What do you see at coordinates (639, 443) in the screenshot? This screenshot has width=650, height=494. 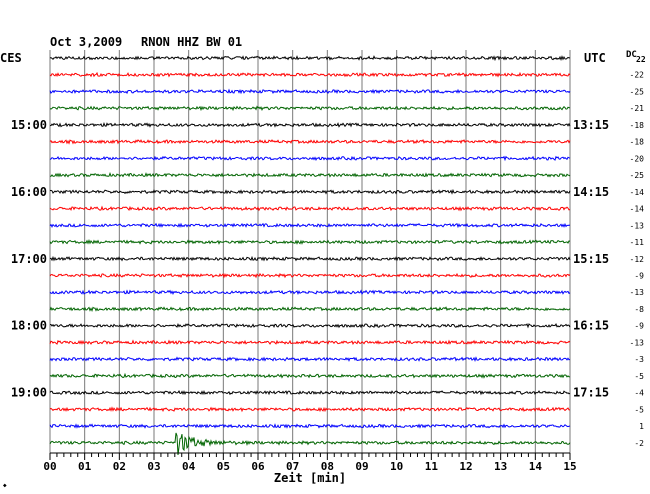 I see `dc-offset-label: -2` at bounding box center [639, 443].